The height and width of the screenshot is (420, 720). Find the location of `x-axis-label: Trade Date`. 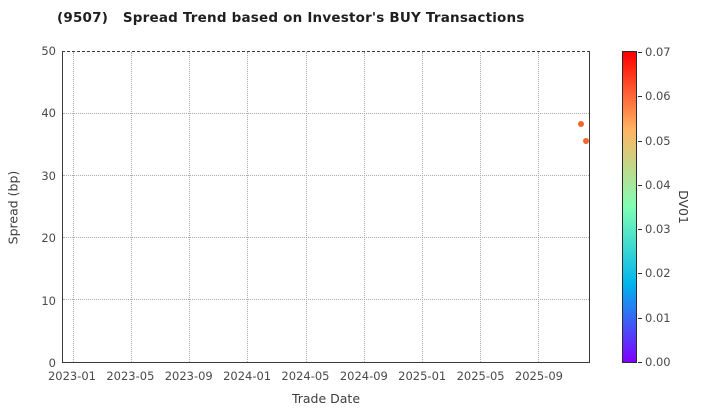

x-axis-label: Trade Date is located at coordinates (326, 398).